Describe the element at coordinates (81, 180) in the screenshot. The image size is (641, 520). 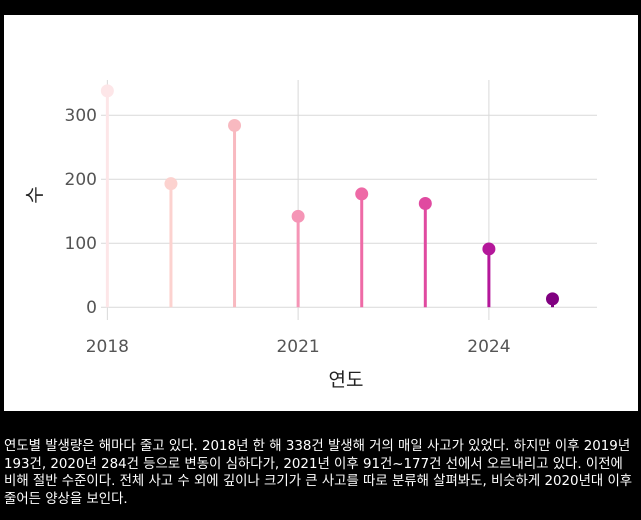
I see `y-tick-label: 200` at that location.